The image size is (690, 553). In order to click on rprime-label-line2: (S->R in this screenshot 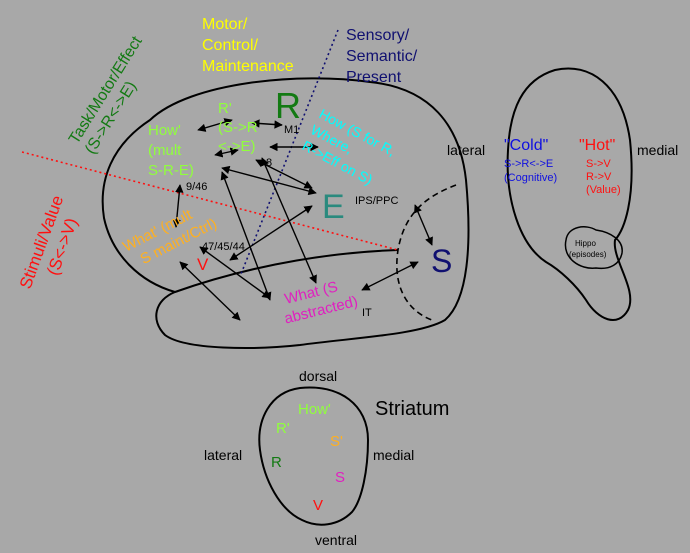, I will do `click(238, 127)`.